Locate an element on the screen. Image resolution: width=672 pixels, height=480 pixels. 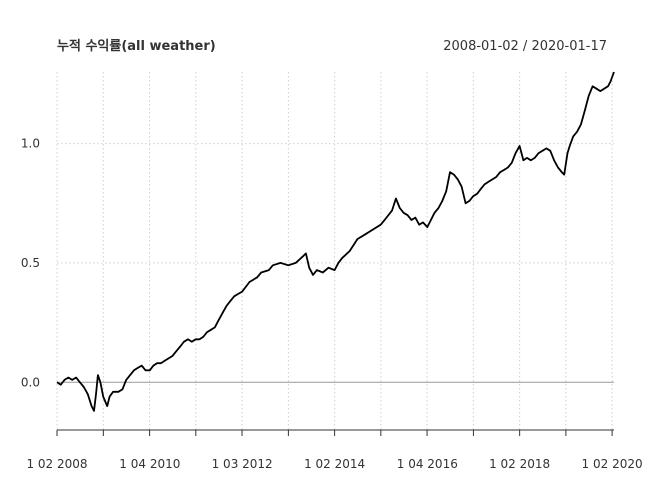
x-tick-label: 1 03 2012 is located at coordinates (242, 464).